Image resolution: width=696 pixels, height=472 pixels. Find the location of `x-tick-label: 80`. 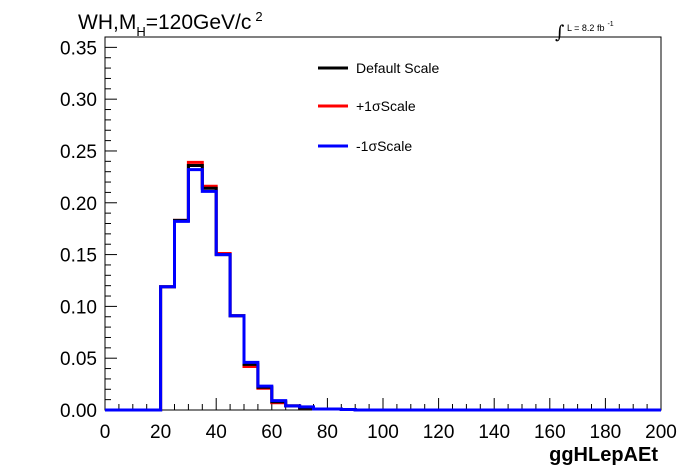

x-tick-label: 80 is located at coordinates (327, 432).